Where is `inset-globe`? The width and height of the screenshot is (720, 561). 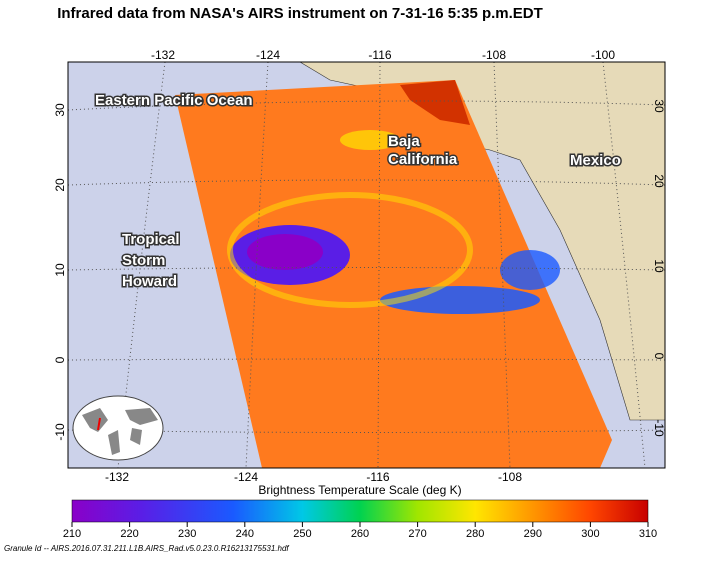 inset-globe is located at coordinates (118, 428).